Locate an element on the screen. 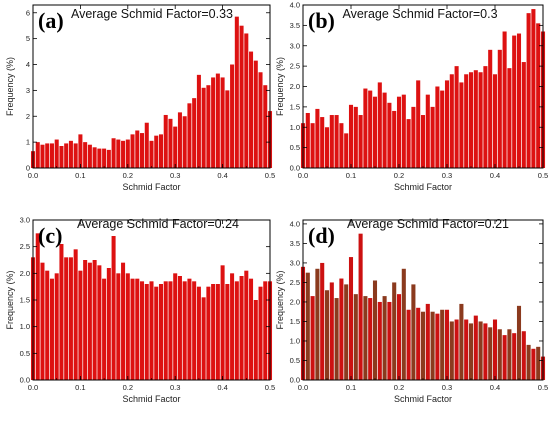  panel-label: (d) is located at coordinates (321, 235).